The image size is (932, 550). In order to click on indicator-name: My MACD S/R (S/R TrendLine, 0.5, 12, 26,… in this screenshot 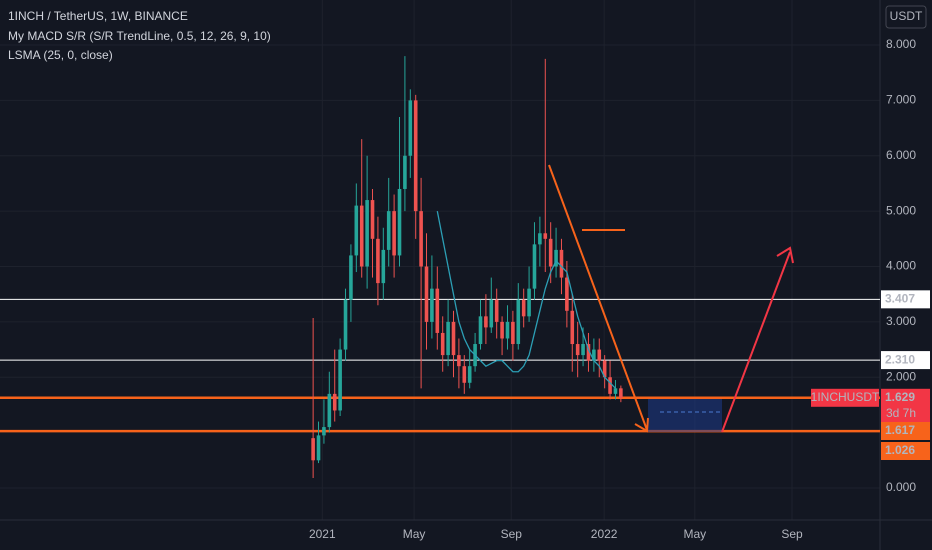, I will do `click(139, 36)`.